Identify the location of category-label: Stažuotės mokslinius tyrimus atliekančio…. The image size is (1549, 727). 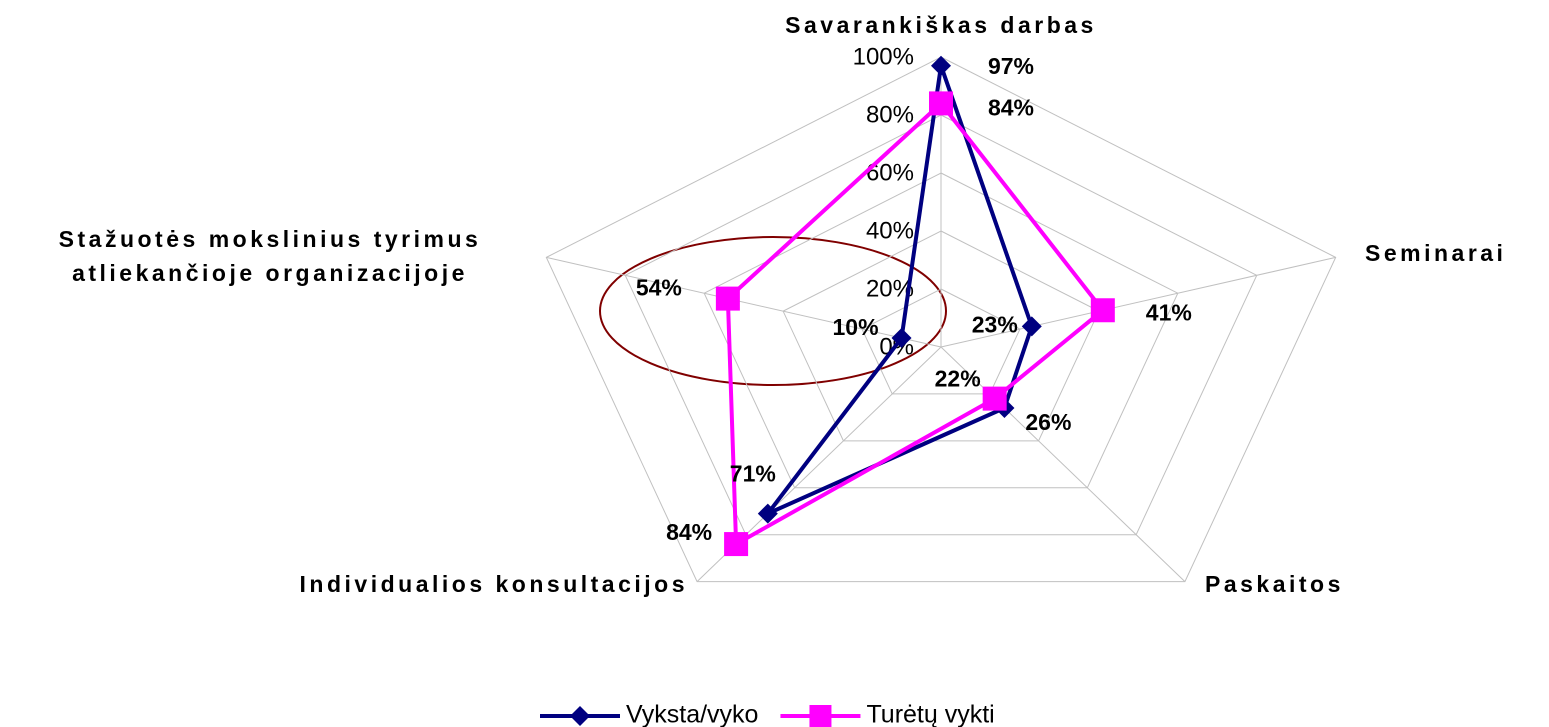
(270, 256).